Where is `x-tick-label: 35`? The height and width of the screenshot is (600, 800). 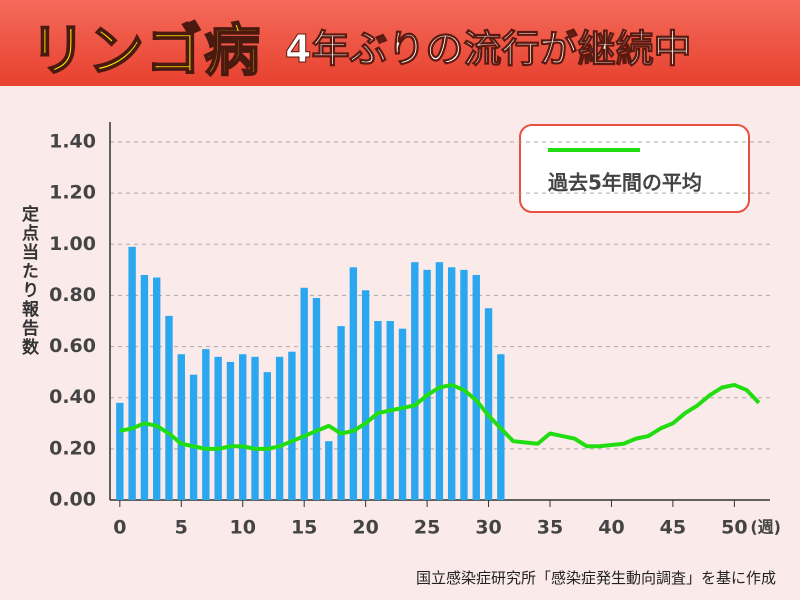
x-tick-label: 35 is located at coordinates (550, 528).